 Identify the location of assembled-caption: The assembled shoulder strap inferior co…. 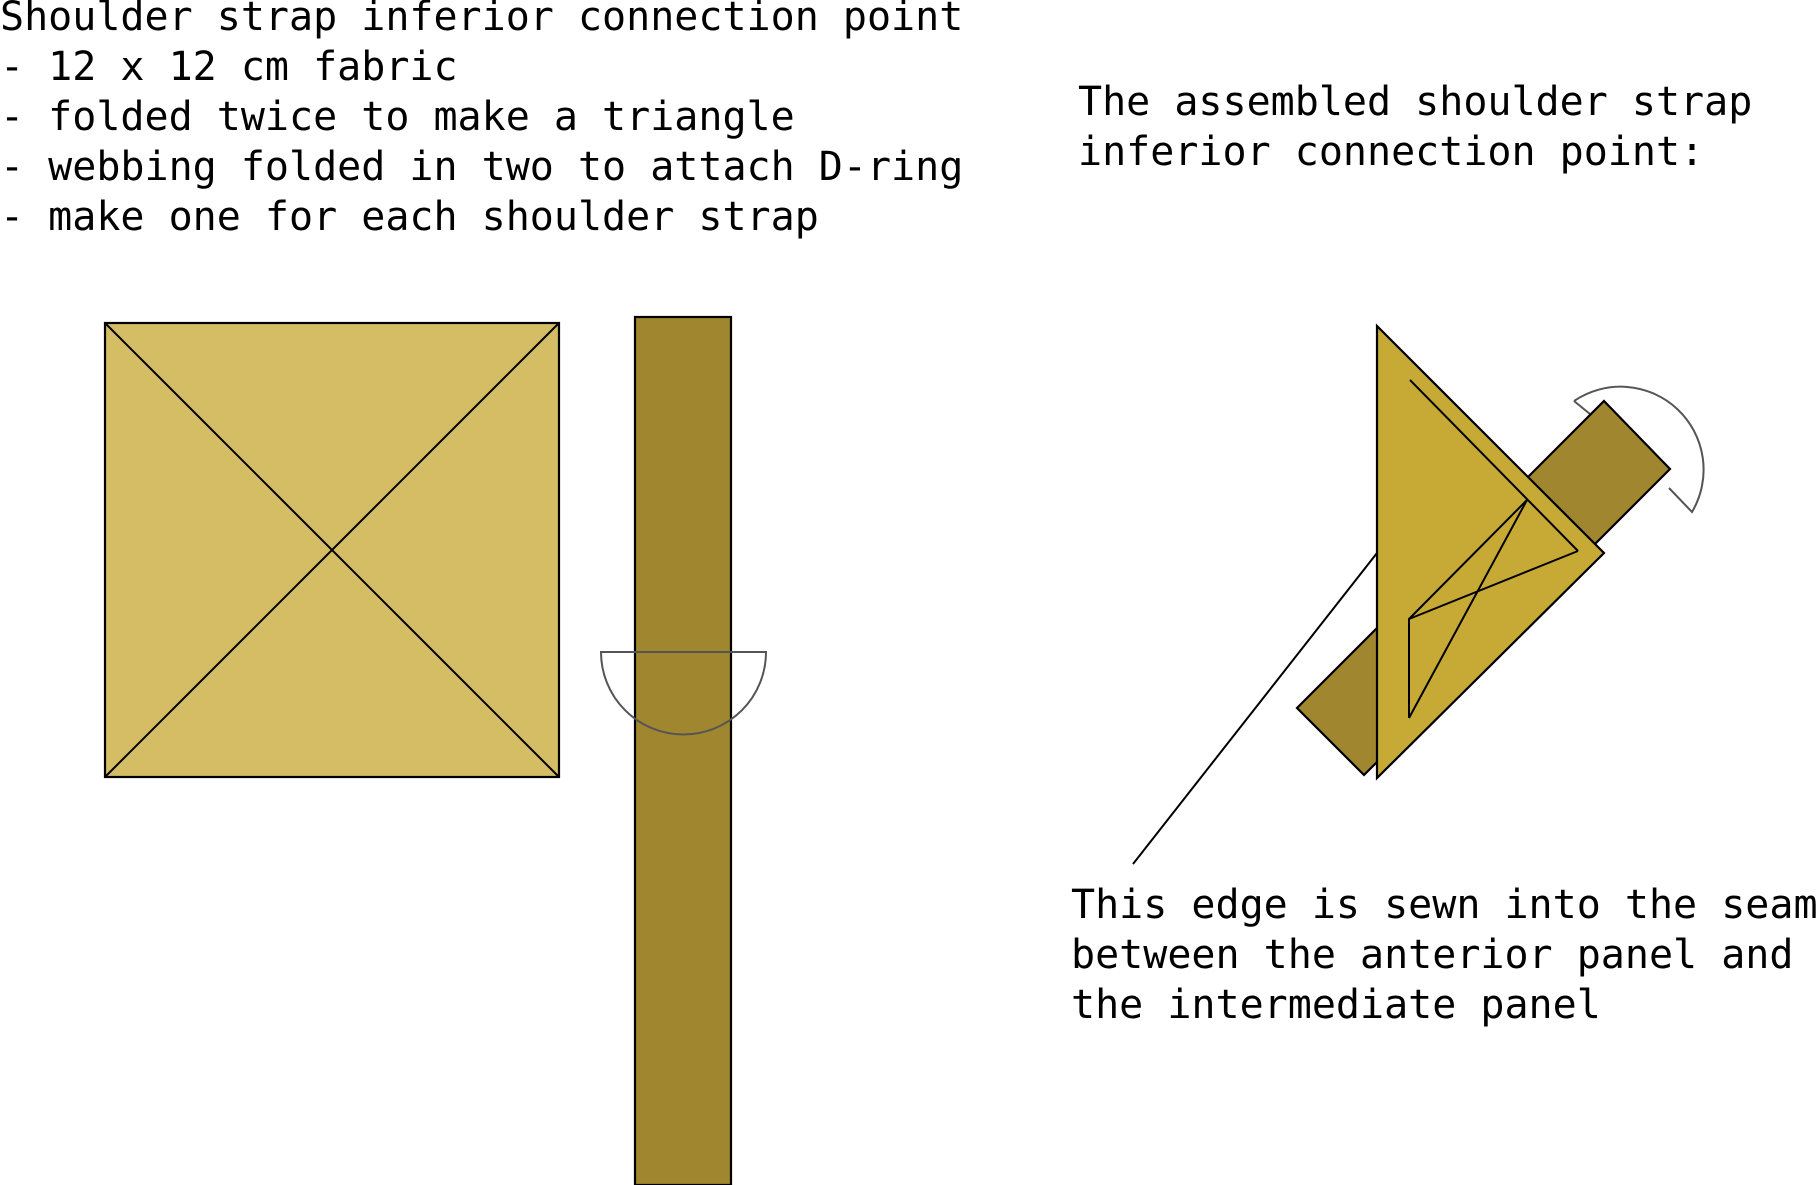
(1415, 127).